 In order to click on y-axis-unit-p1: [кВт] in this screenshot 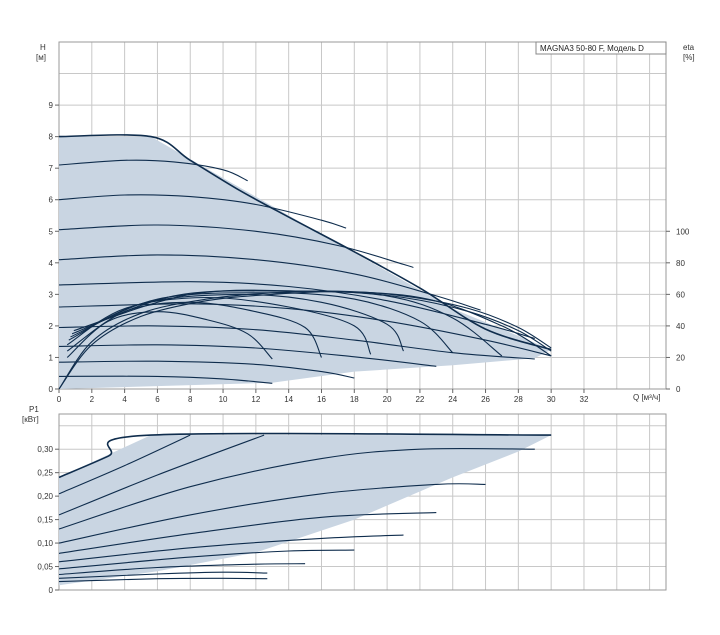, I will do `click(30, 419)`.